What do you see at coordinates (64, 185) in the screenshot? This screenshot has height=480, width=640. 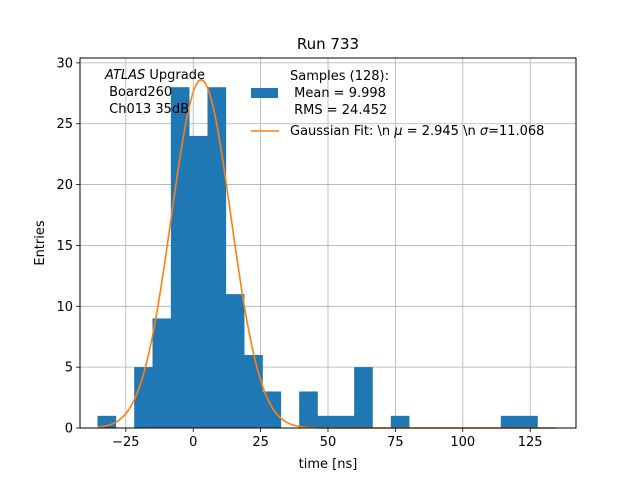 I see `y-tick-label: 20` at bounding box center [64, 185].